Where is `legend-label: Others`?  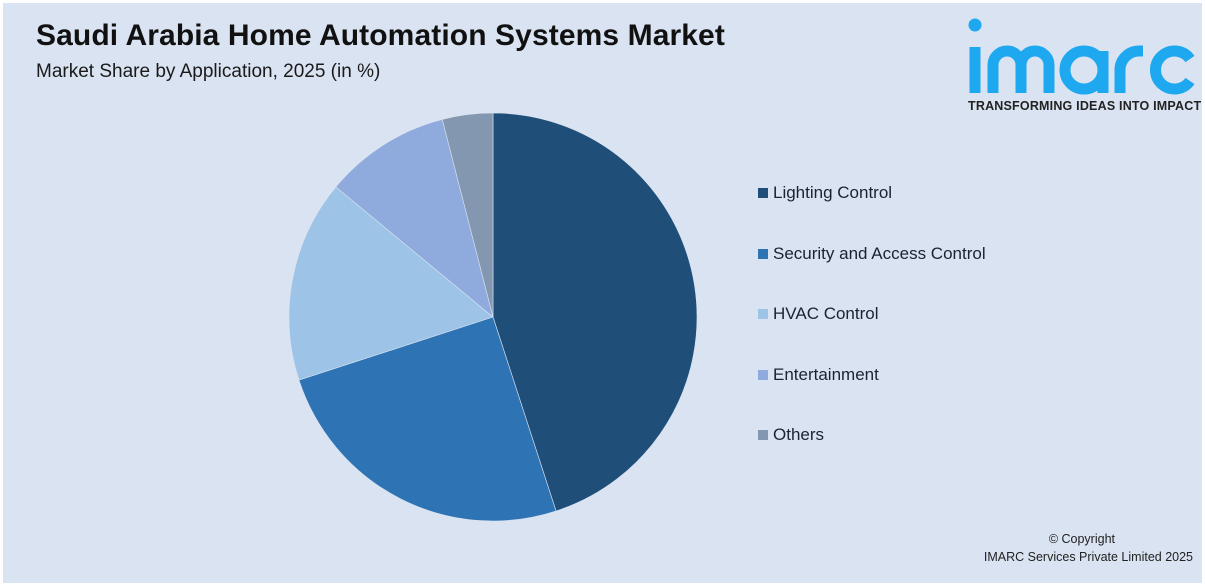 legend-label: Others is located at coordinates (799, 434).